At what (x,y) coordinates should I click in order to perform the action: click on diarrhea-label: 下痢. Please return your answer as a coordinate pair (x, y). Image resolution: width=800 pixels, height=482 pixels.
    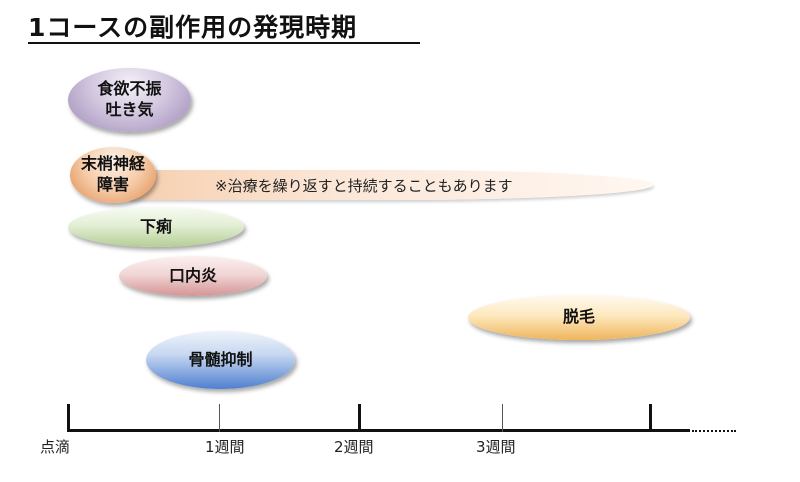
    Looking at the image, I should click on (155, 226).